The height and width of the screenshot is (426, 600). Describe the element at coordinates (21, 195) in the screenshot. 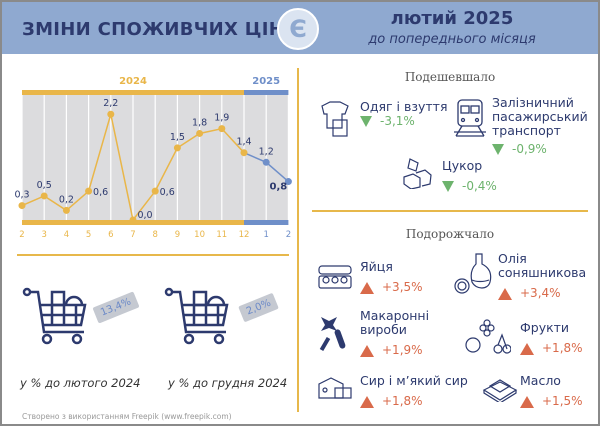

I see `data-label: 0,3` at that location.